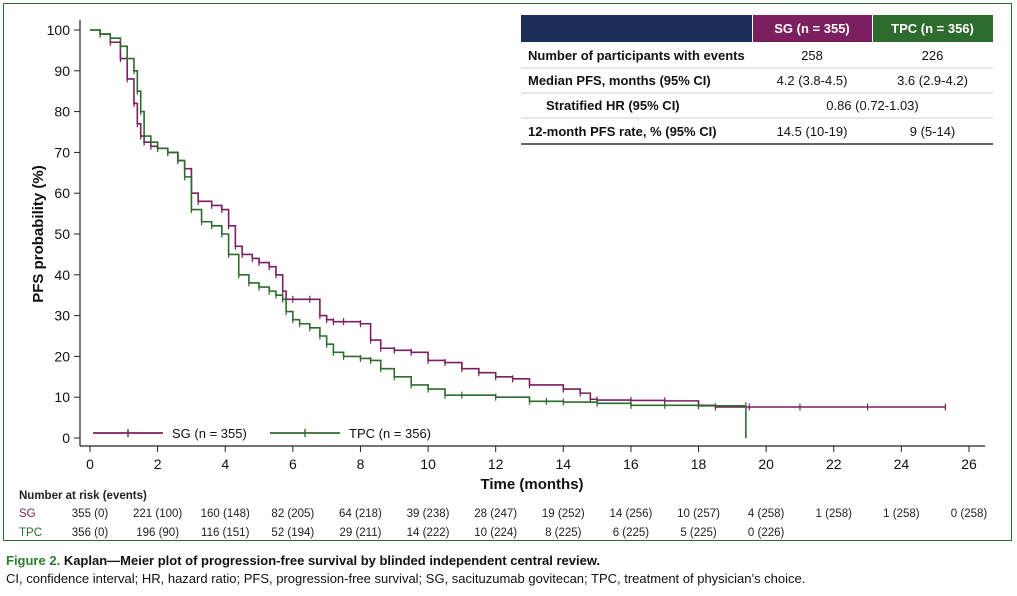 The width and height of the screenshot is (1017, 596). What do you see at coordinates (631, 464) in the screenshot?
I see `x-tick-label: 16` at bounding box center [631, 464].